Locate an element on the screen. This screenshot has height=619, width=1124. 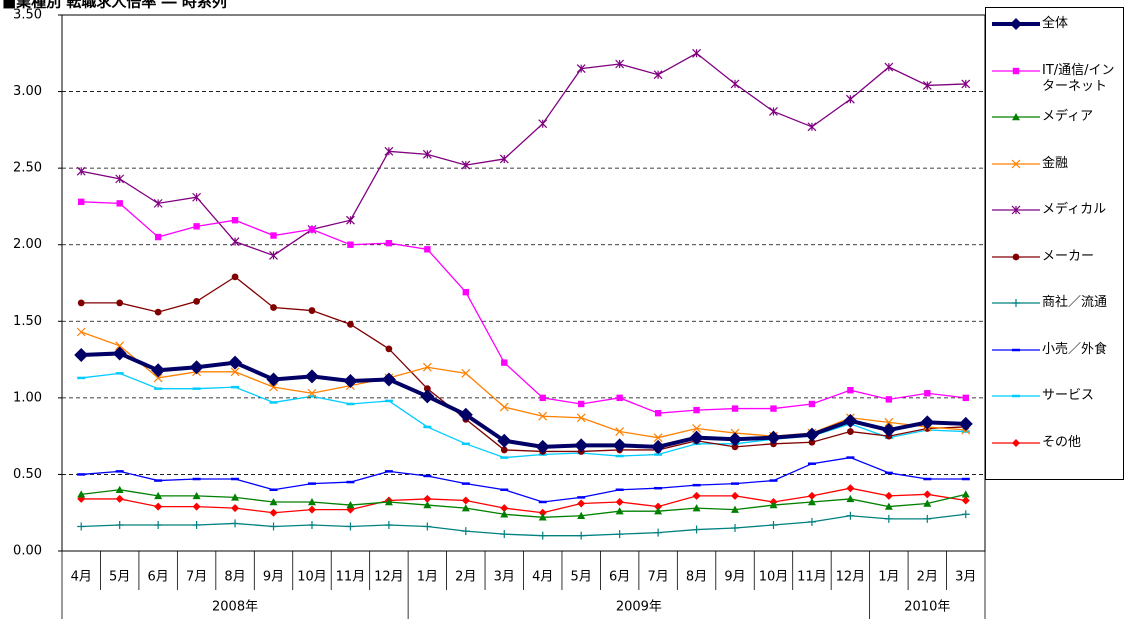
y-tick-label: 0.50 is located at coordinates (27, 474).